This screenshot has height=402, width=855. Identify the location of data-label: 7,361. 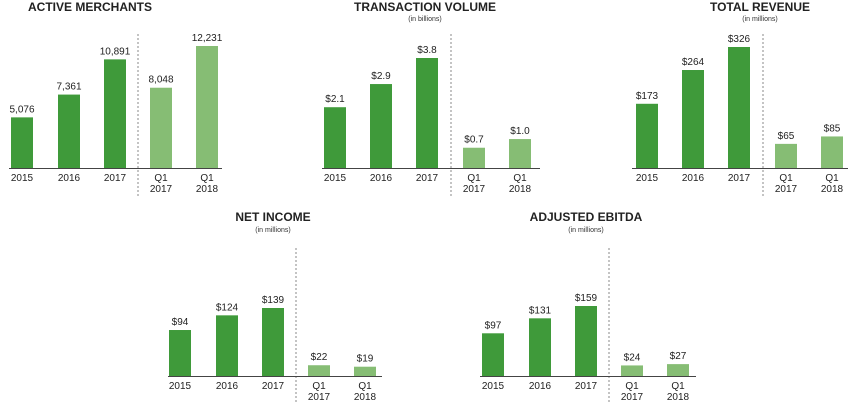
(68, 87).